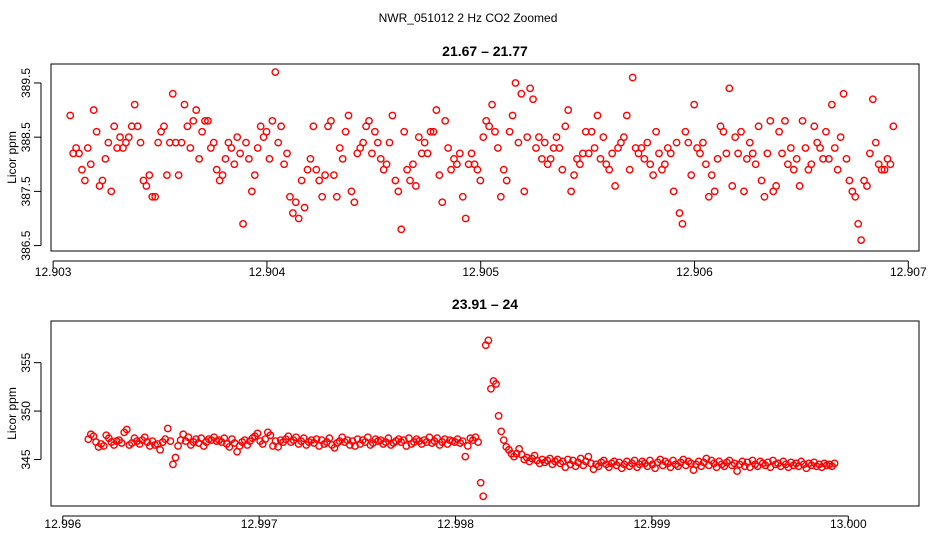  Describe the element at coordinates (848, 524) in the screenshot. I see `x-tick-label: 13.000` at that location.